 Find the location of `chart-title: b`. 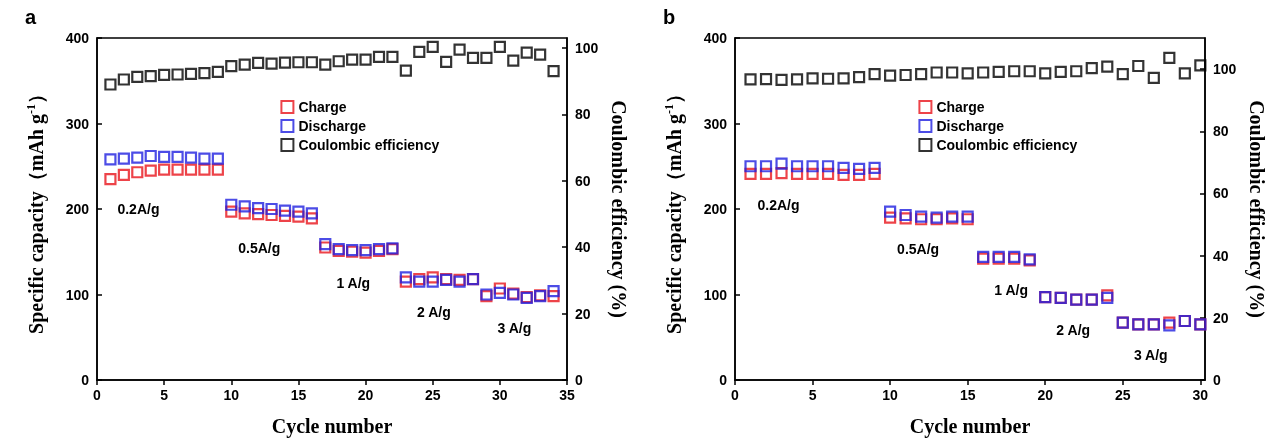

chart-title: b is located at coordinates (668, 17).